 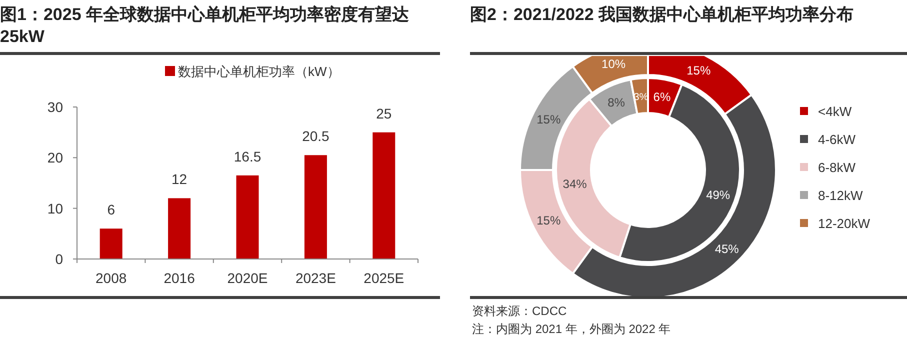 What do you see at coordinates (111, 210) in the screenshot?
I see `data-label: 6` at bounding box center [111, 210].